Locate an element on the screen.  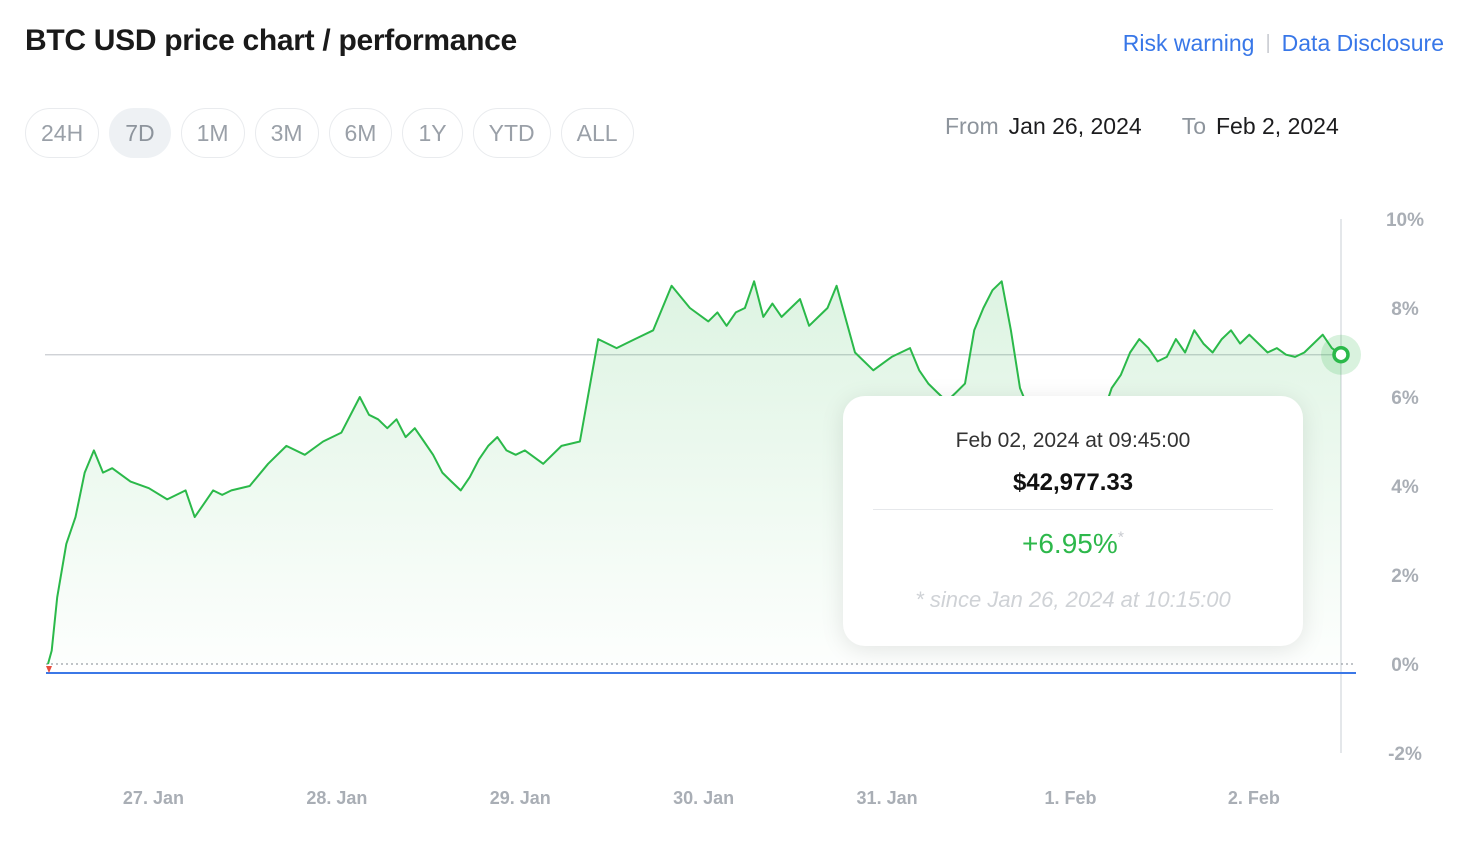
tooltip-change: +6.95%* is located at coordinates (1073, 544).